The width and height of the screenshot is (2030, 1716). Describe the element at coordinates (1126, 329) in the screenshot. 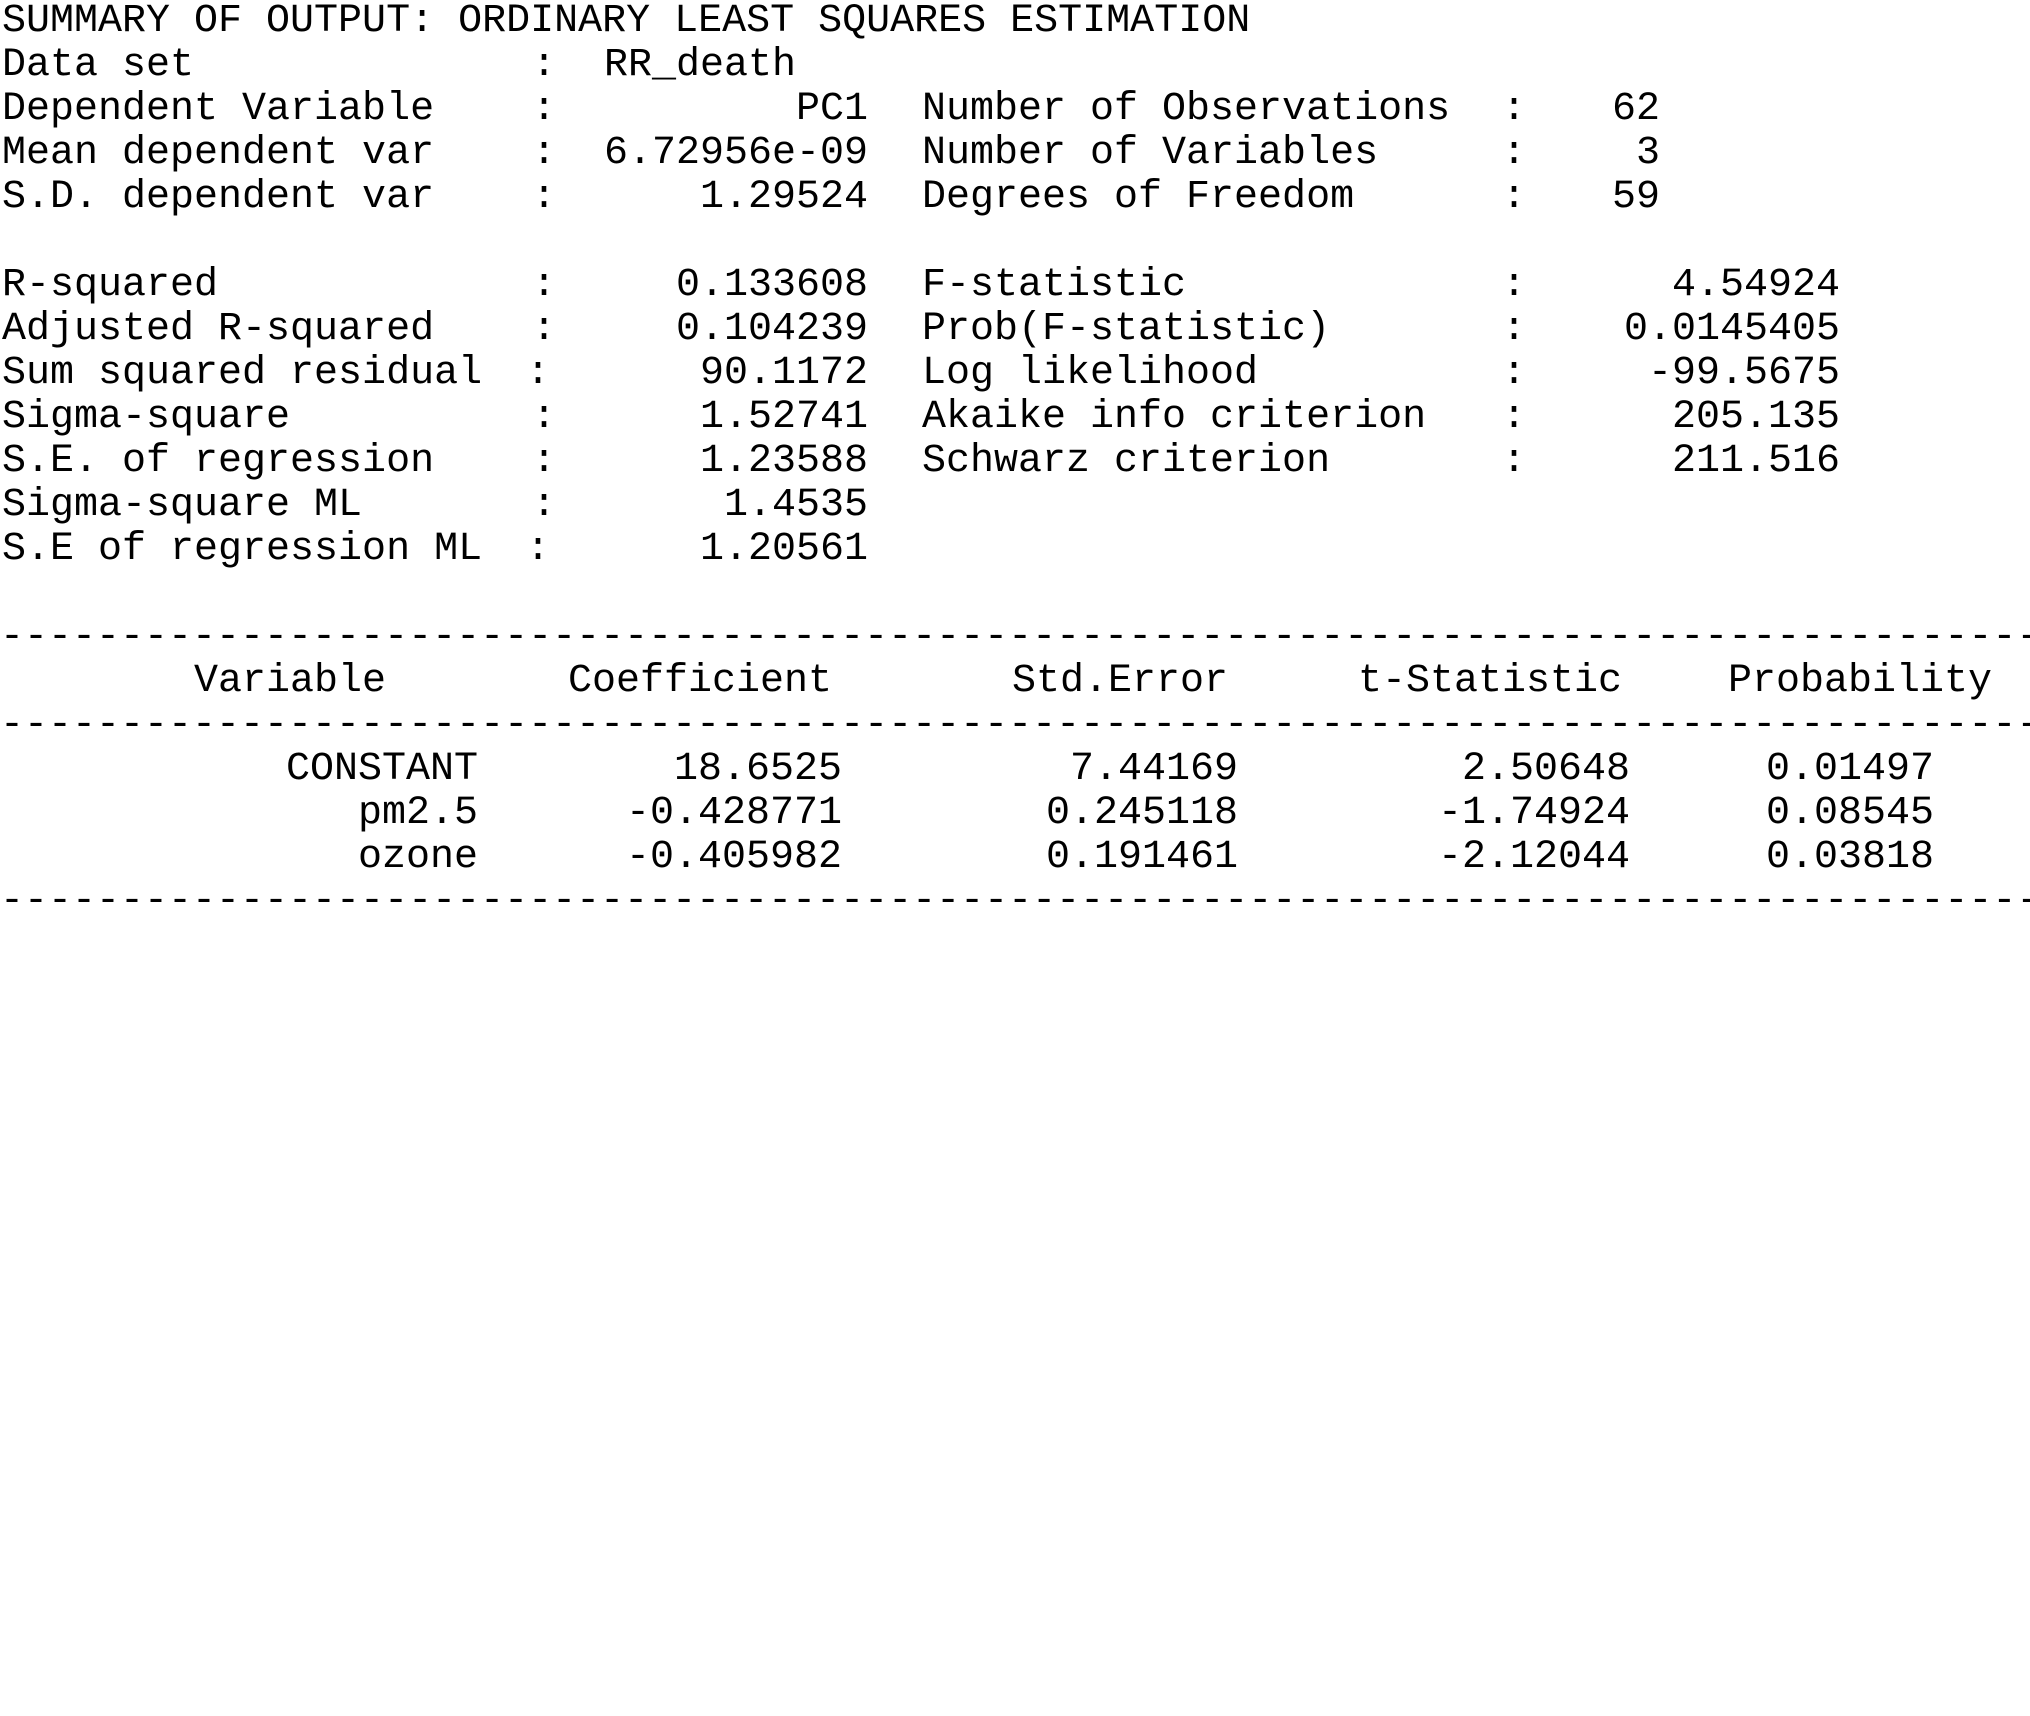

I see `stat-label: Prob(F-statistic)` at that location.